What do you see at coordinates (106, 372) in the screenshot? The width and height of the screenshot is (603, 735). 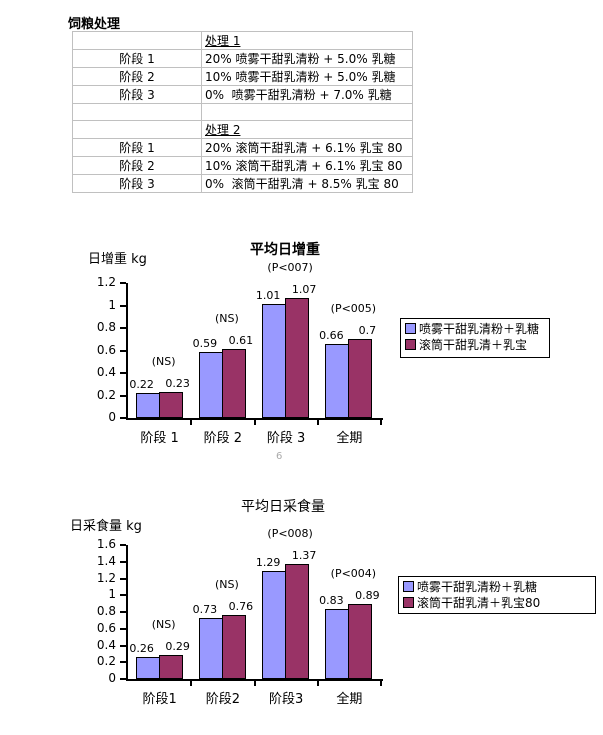 I see `y-tick-label: 0.4` at bounding box center [106, 372].